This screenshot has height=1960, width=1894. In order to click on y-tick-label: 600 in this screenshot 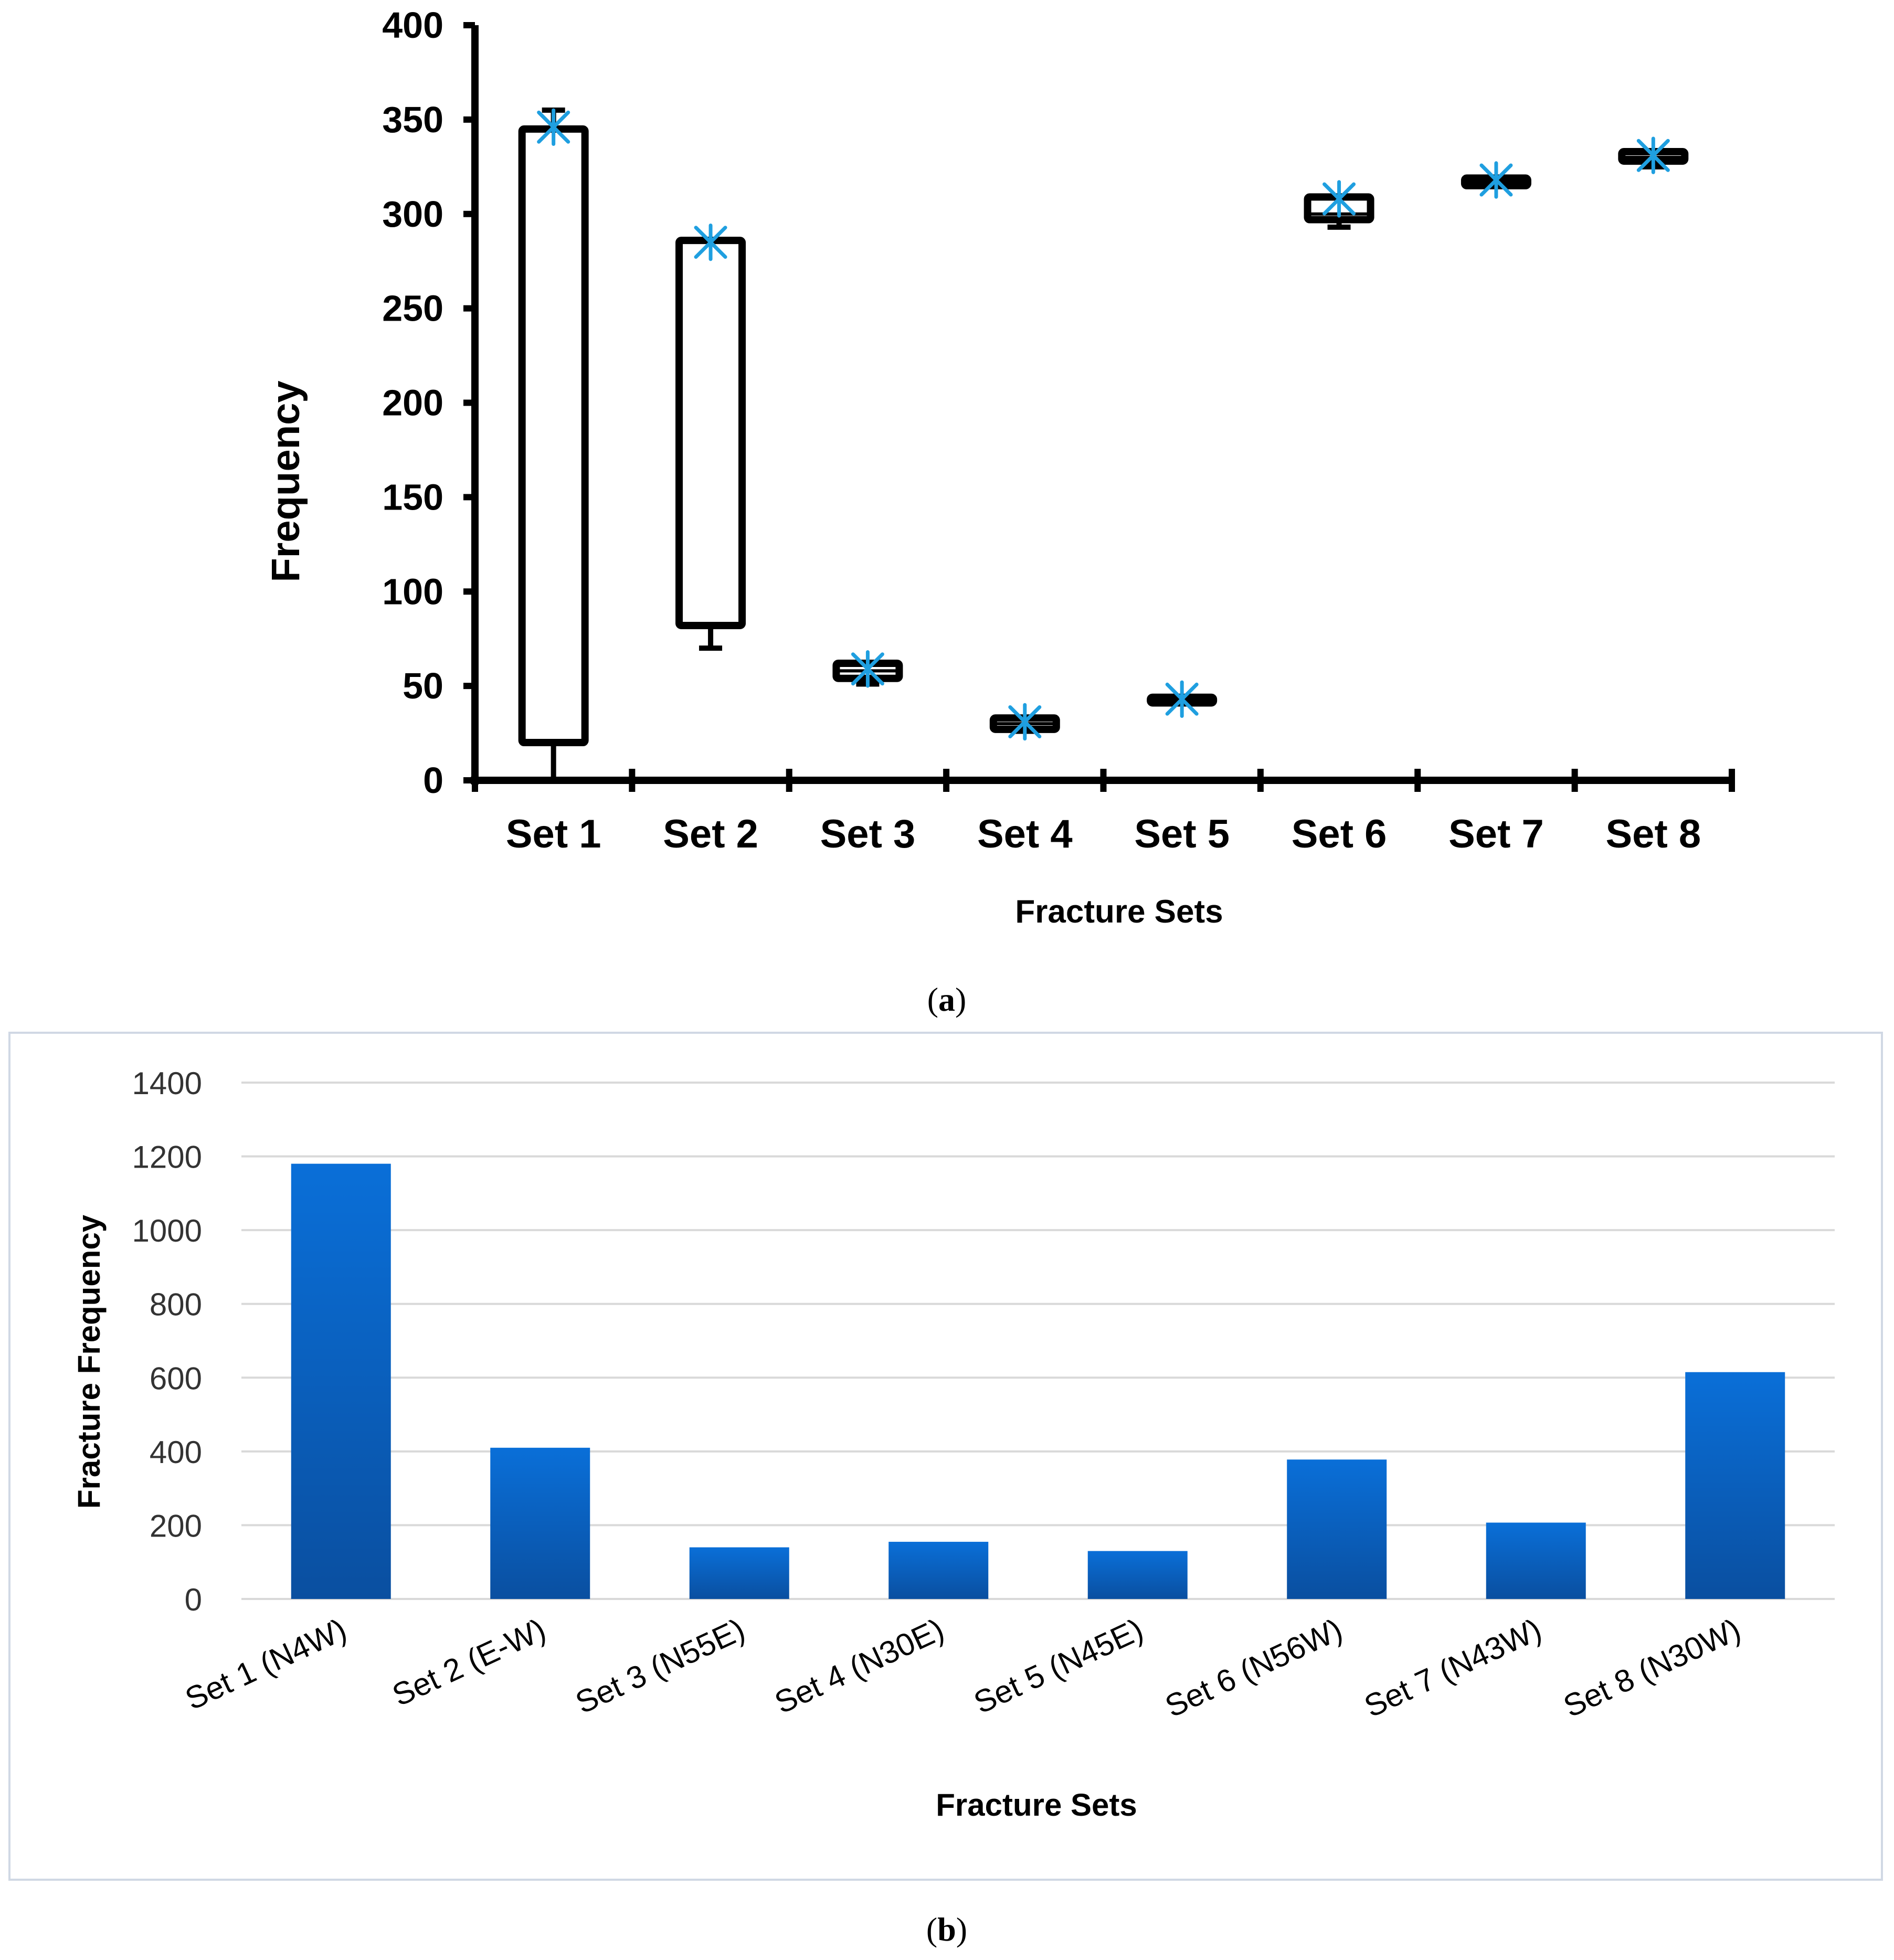, I will do `click(176, 1378)`.